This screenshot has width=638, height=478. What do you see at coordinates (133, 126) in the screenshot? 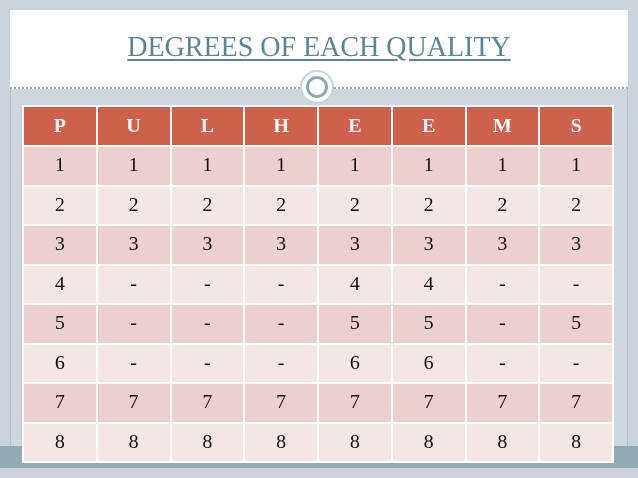
I see `header-cell: U` at bounding box center [133, 126].